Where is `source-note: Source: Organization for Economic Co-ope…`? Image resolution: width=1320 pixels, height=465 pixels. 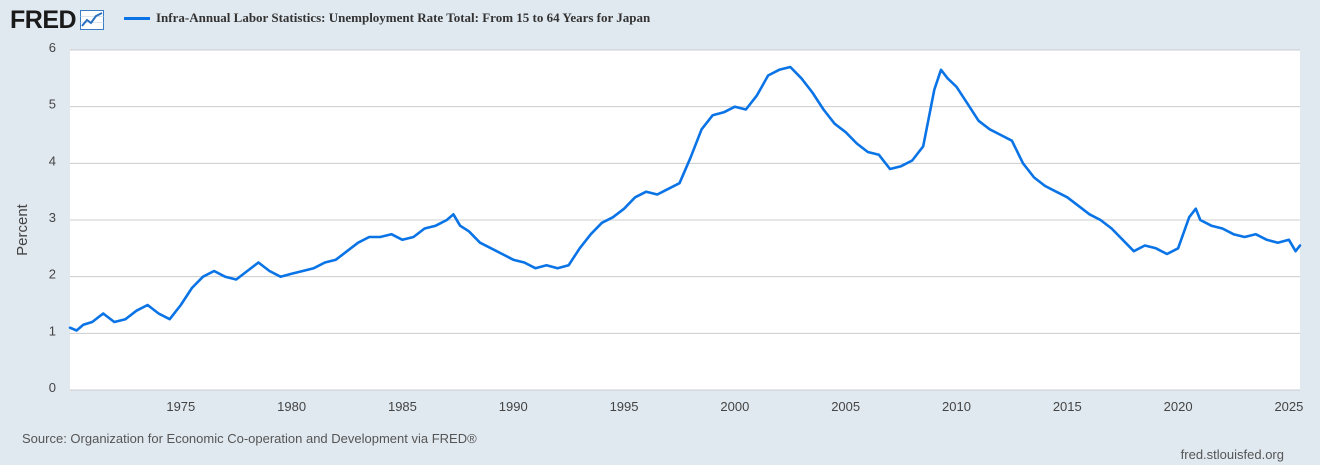
source-note: Source: Organization for Economic Co-ope… is located at coordinates (249, 438).